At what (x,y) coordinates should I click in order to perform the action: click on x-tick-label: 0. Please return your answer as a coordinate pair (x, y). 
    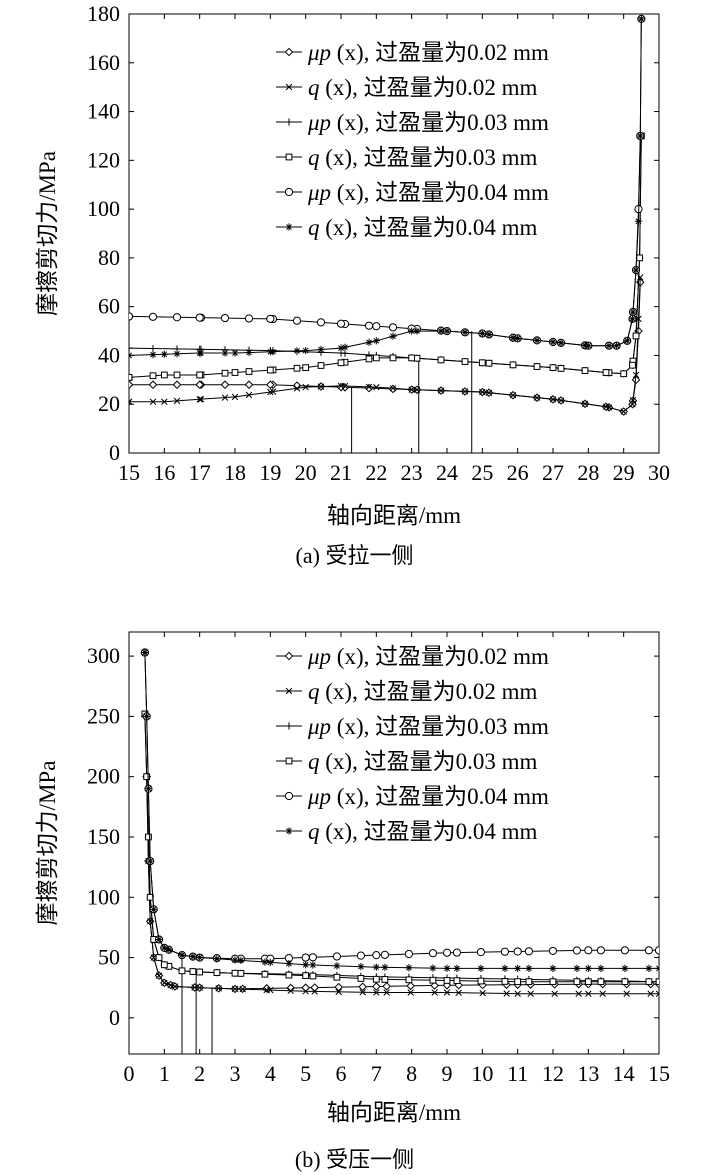
    Looking at the image, I should click on (129, 1073).